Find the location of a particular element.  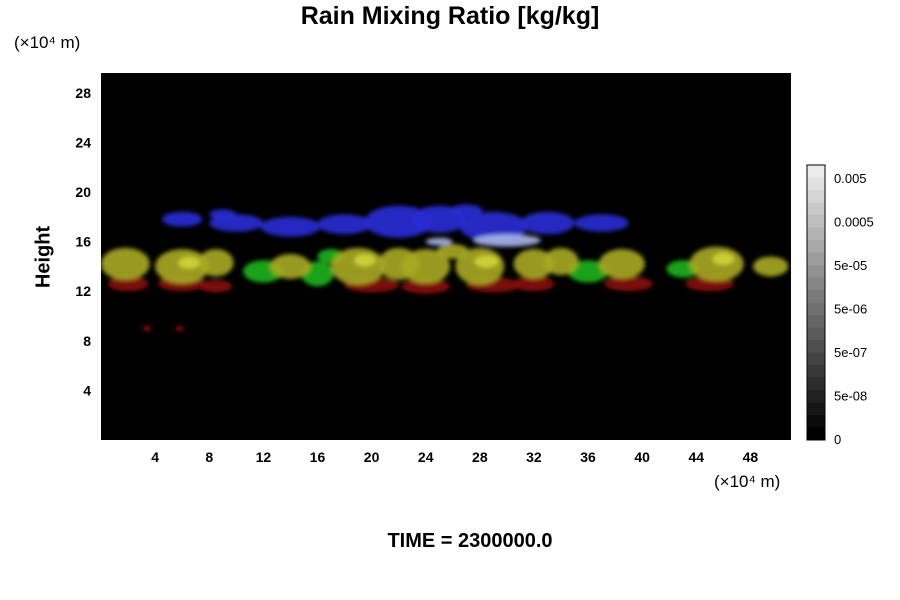

colorbar-label: 5e-07 is located at coordinates (850, 352).